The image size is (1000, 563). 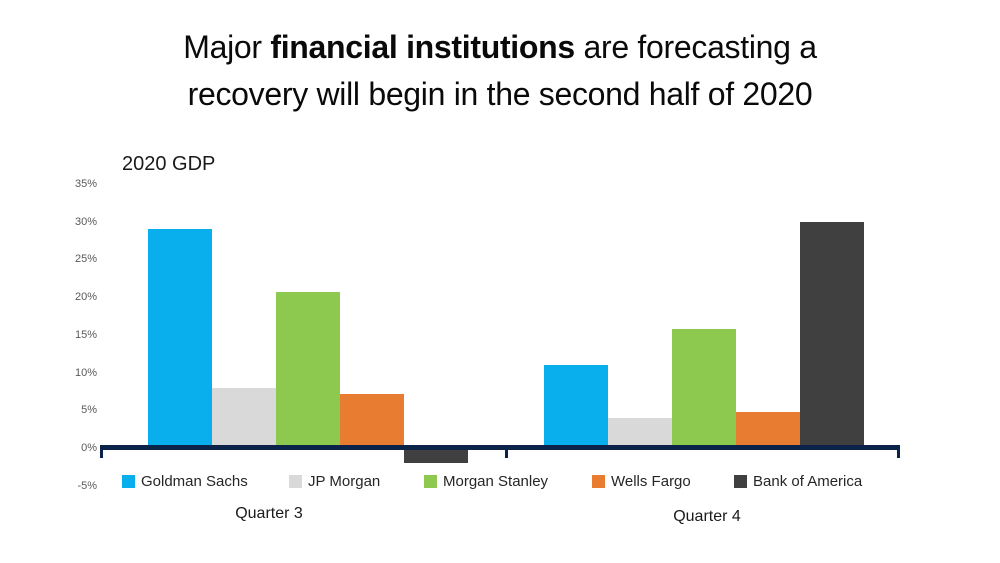 What do you see at coordinates (89, 410) in the screenshot?
I see `y-axis-tick-label-5-: 5%` at bounding box center [89, 410].